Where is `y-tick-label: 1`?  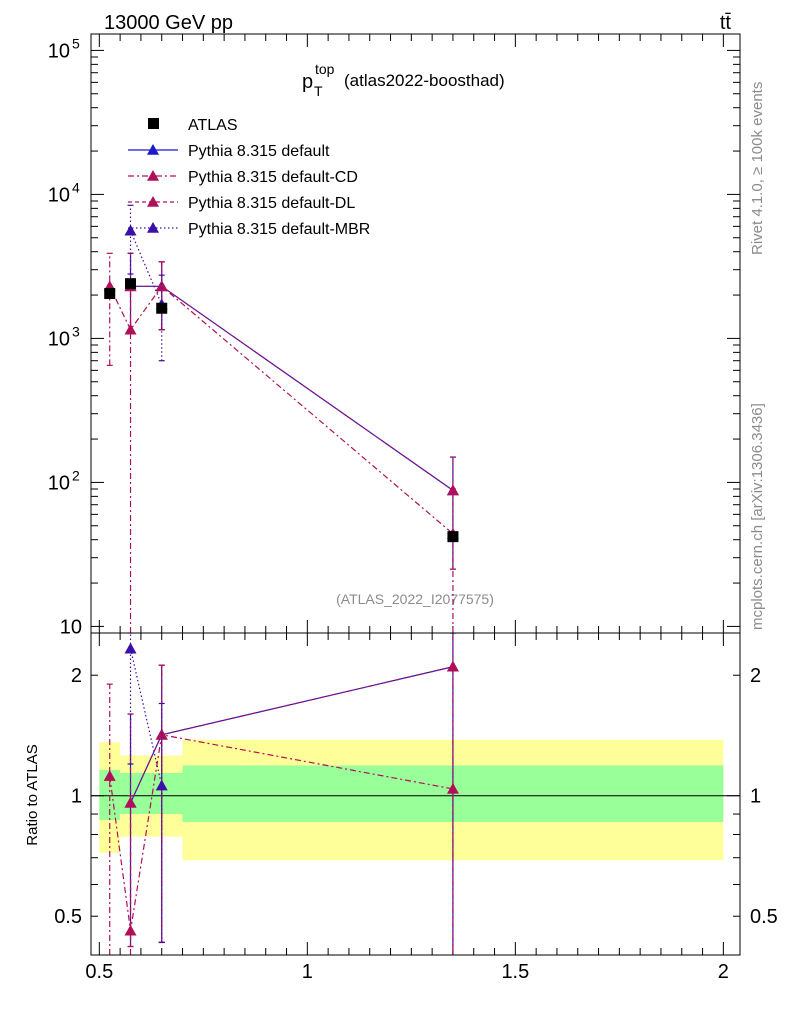
y-tick-label: 1 is located at coordinates (76, 797).